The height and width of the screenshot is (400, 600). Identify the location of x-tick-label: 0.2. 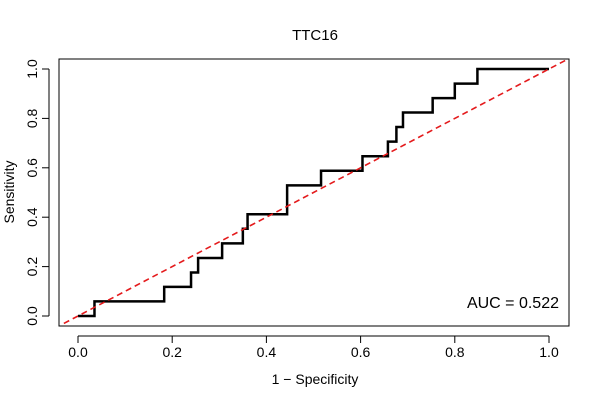
(172, 352).